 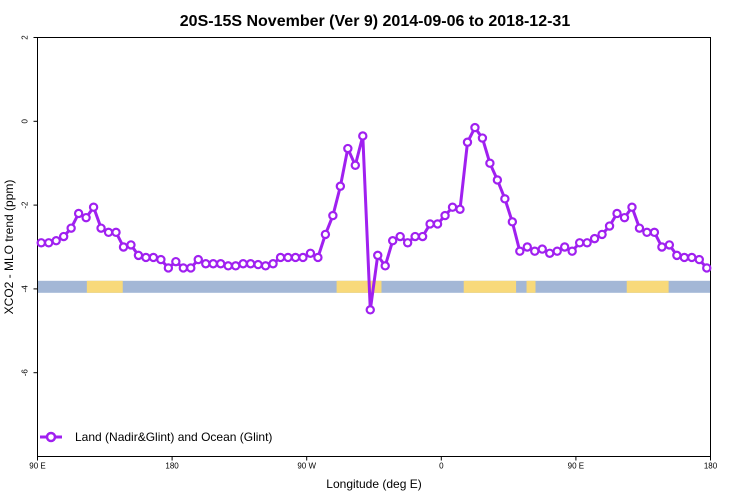 I want to click on legend: Land (Nadir&Glint) and Ocean (Glint), so click(x=156, y=437).